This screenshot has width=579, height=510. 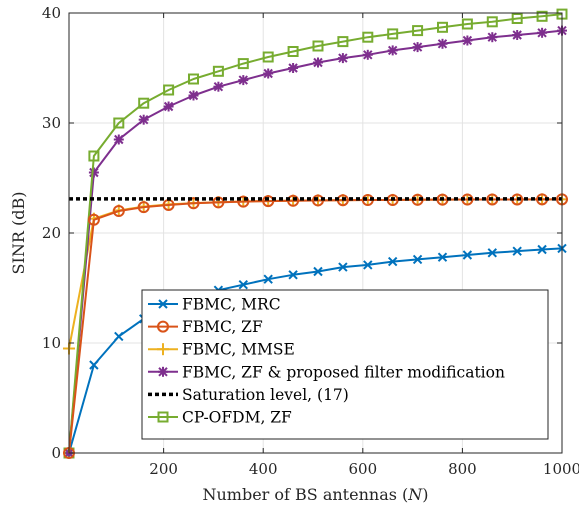 I want to click on x-axis-label-close: ), so click(x=425, y=494).